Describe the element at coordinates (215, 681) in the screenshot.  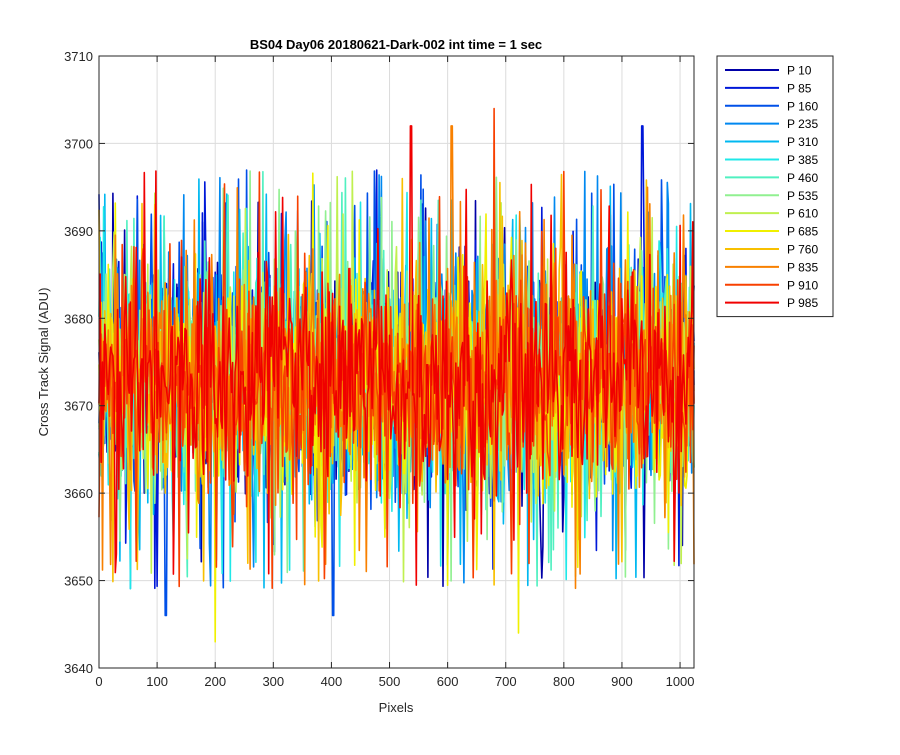
I see `x-tick-label: 200` at that location.